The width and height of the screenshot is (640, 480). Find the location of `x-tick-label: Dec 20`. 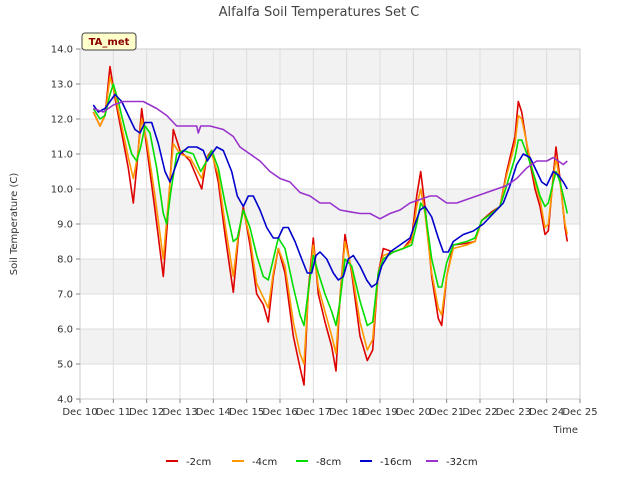

x-tick-label: Dec 20 is located at coordinates (413, 412).